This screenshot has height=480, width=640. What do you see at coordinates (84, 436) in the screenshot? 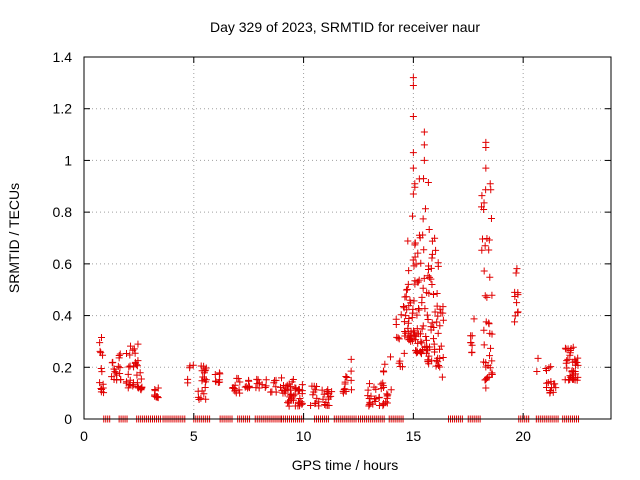
I see `x-tick-label: 0` at bounding box center [84, 436].